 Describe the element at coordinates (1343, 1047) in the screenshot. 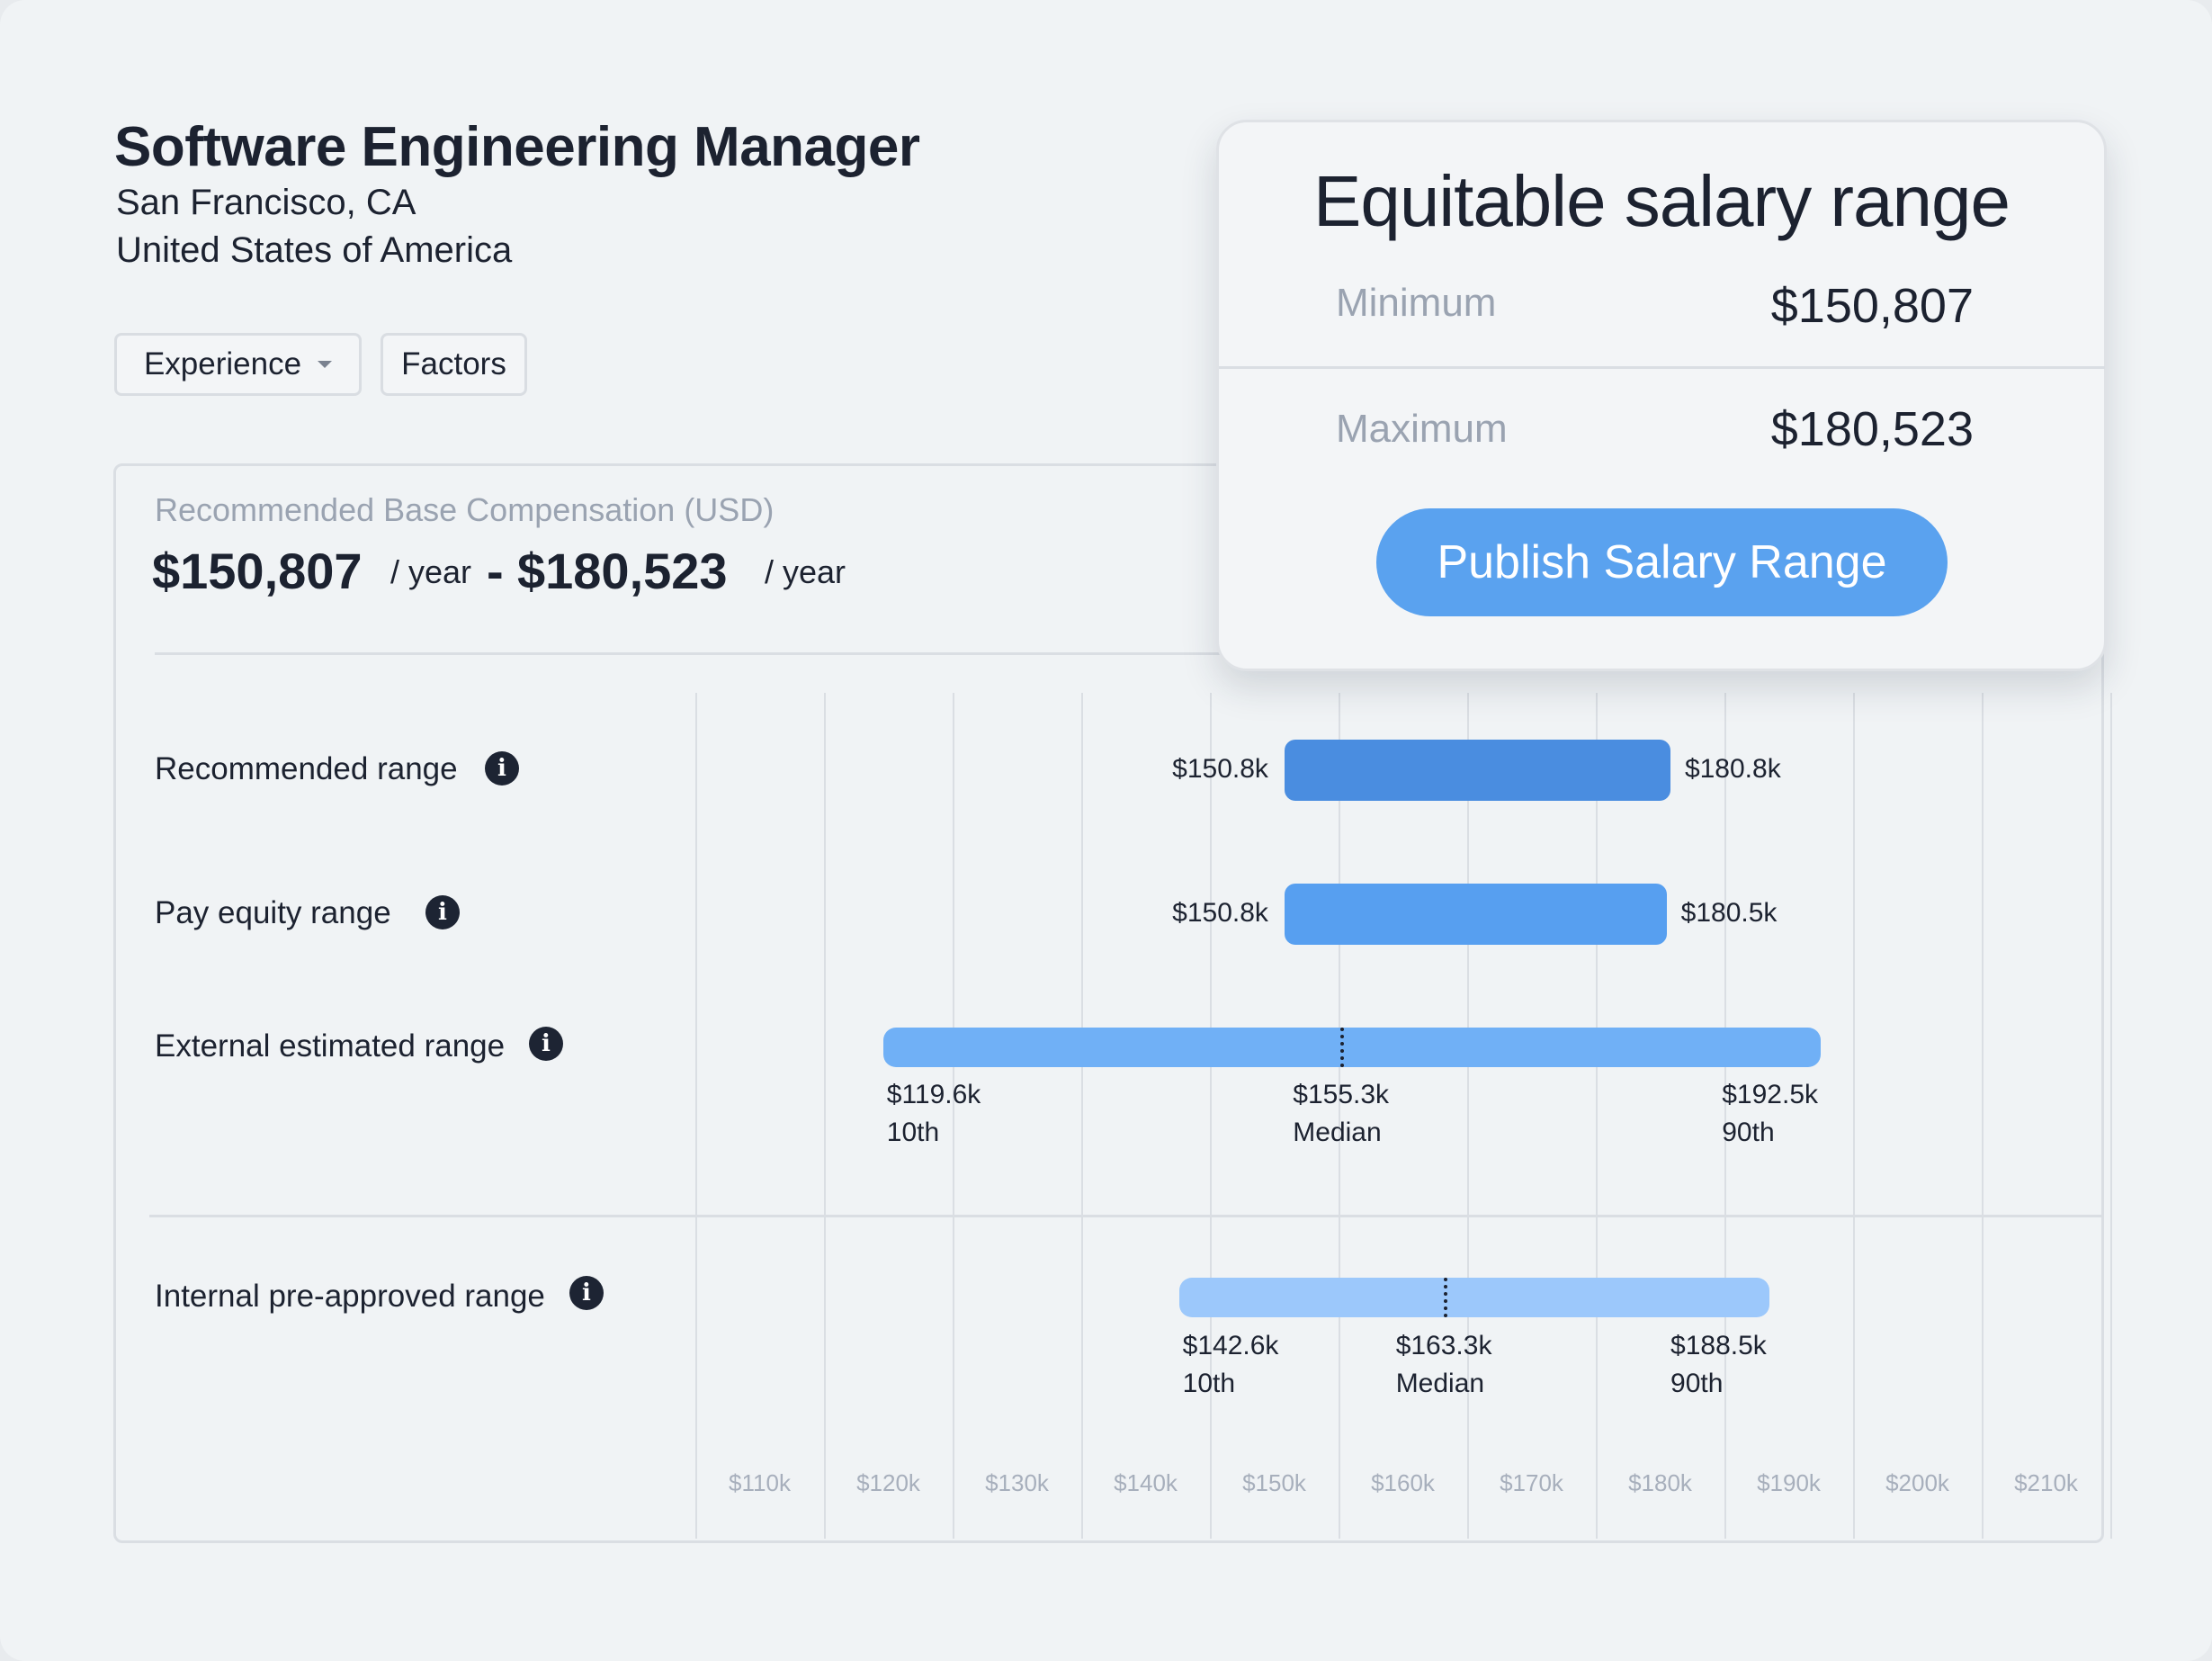

I see `external-median-marker` at that location.